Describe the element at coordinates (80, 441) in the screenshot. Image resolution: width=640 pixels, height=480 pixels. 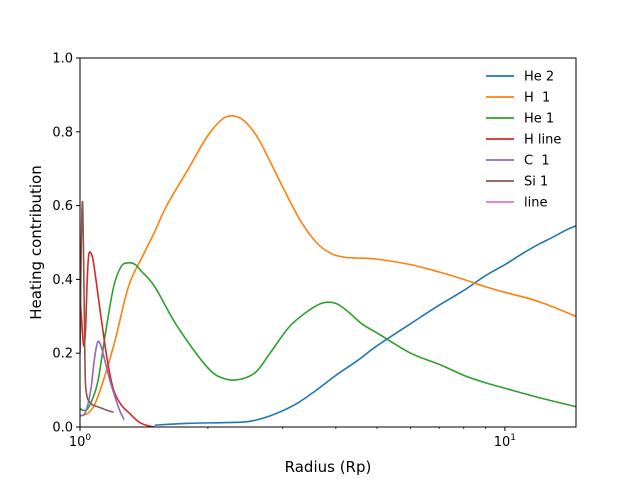
I see `x-tick-label: 10⁰` at that location.